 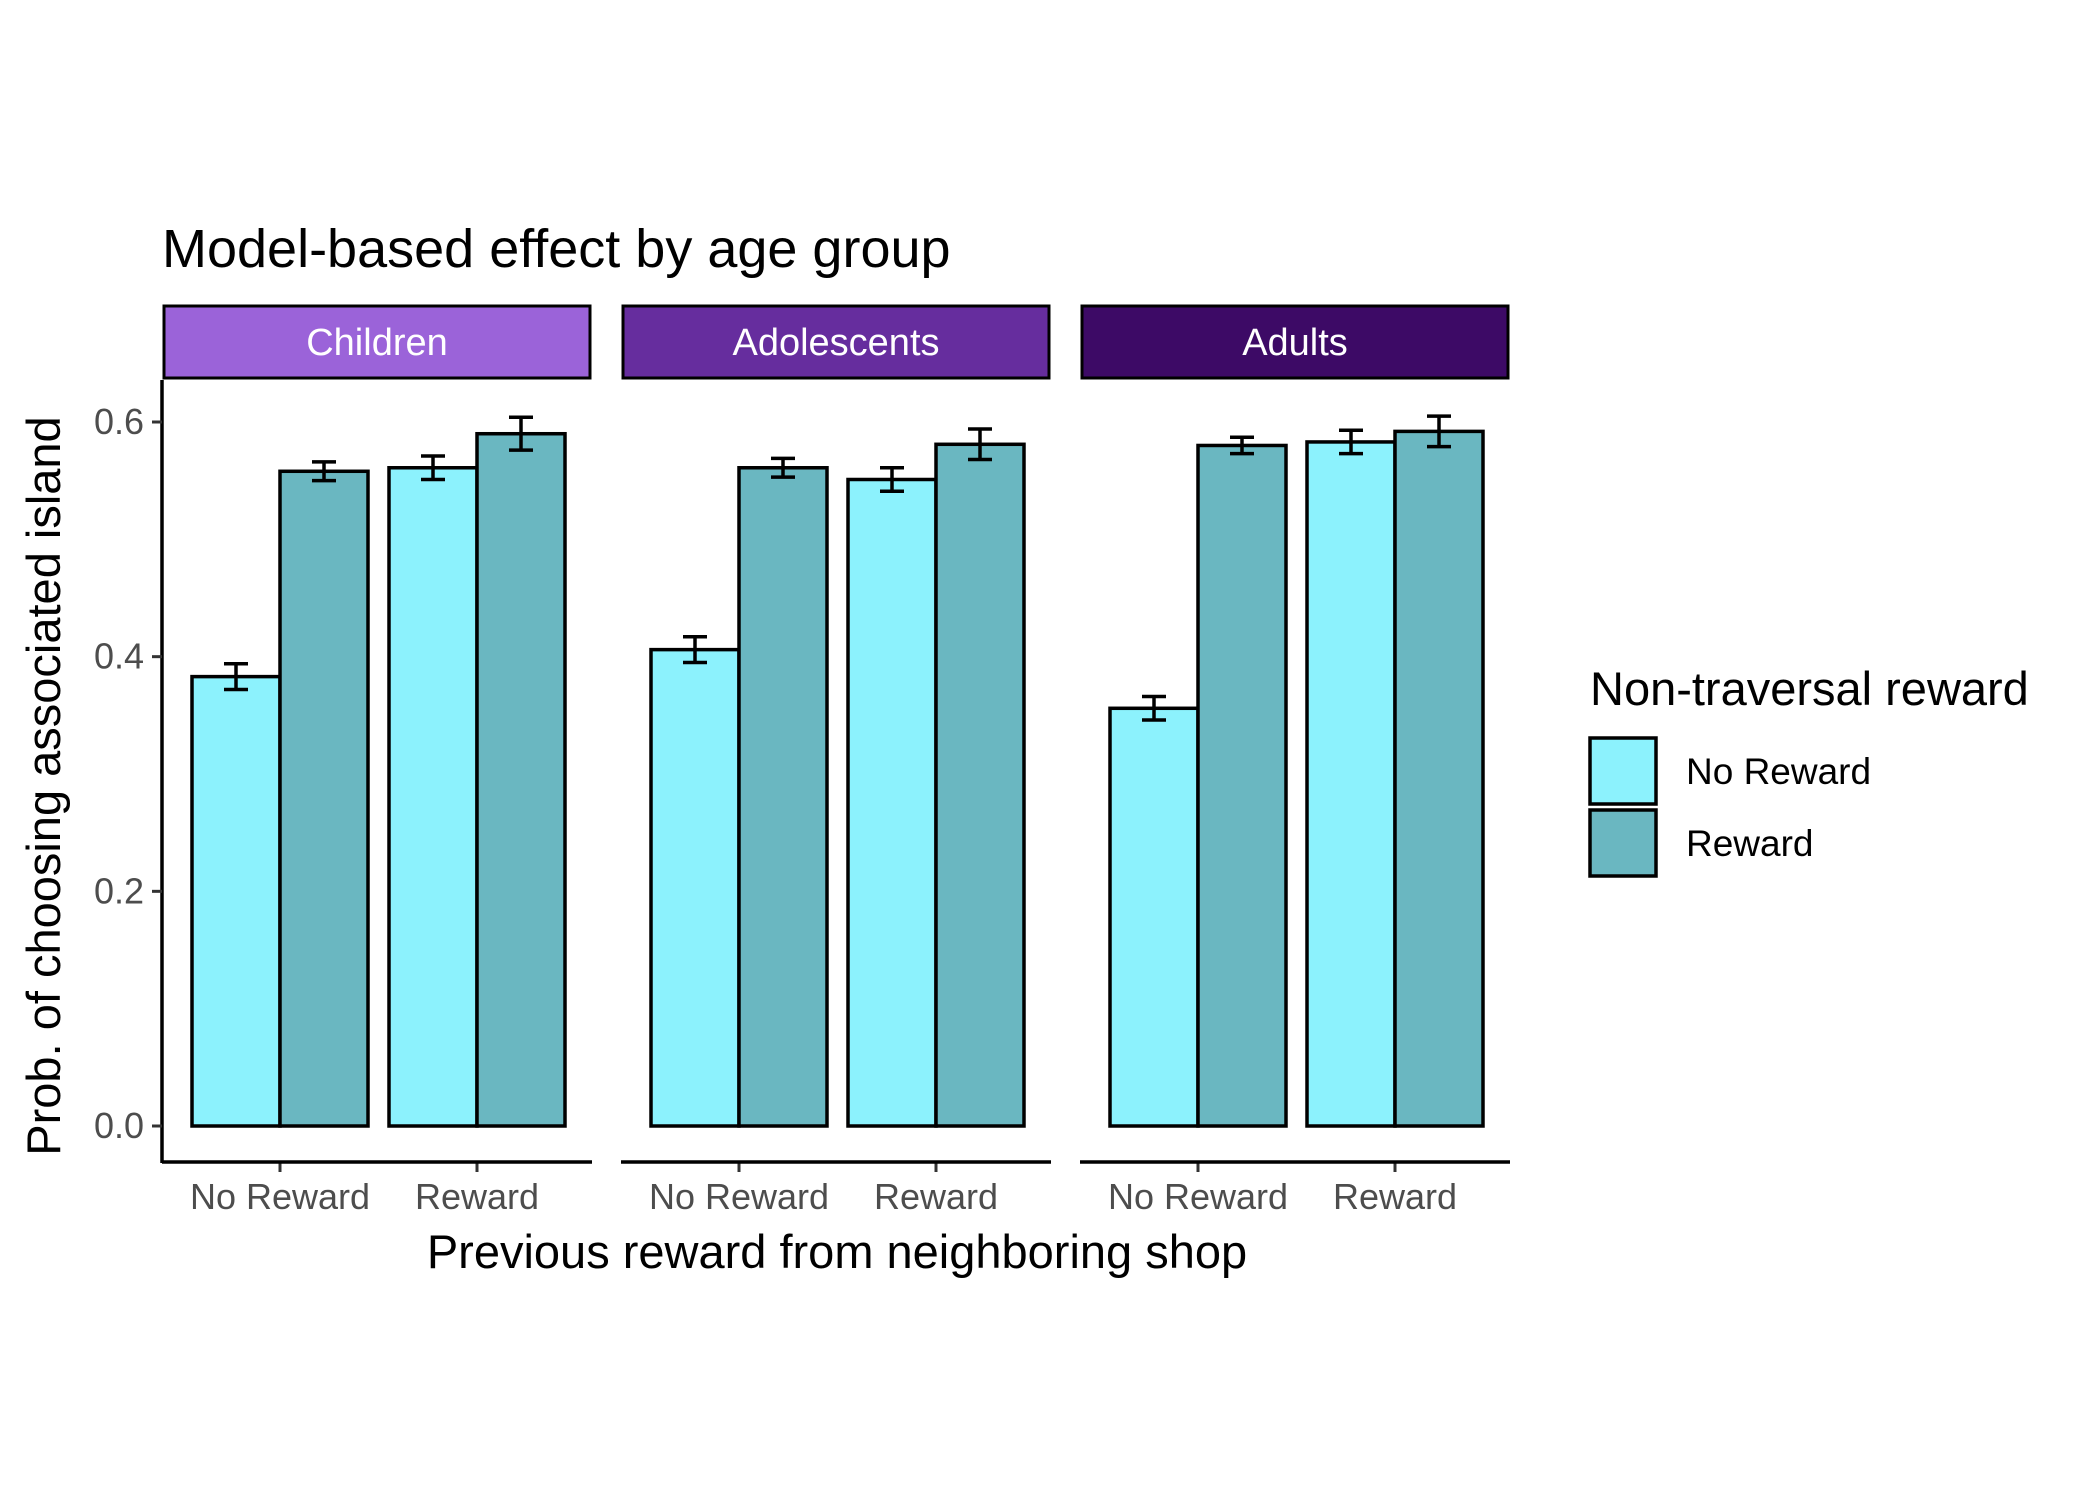 What do you see at coordinates (1295, 760) in the screenshot?
I see `facet-adults: Adults No Reward Reward` at bounding box center [1295, 760].